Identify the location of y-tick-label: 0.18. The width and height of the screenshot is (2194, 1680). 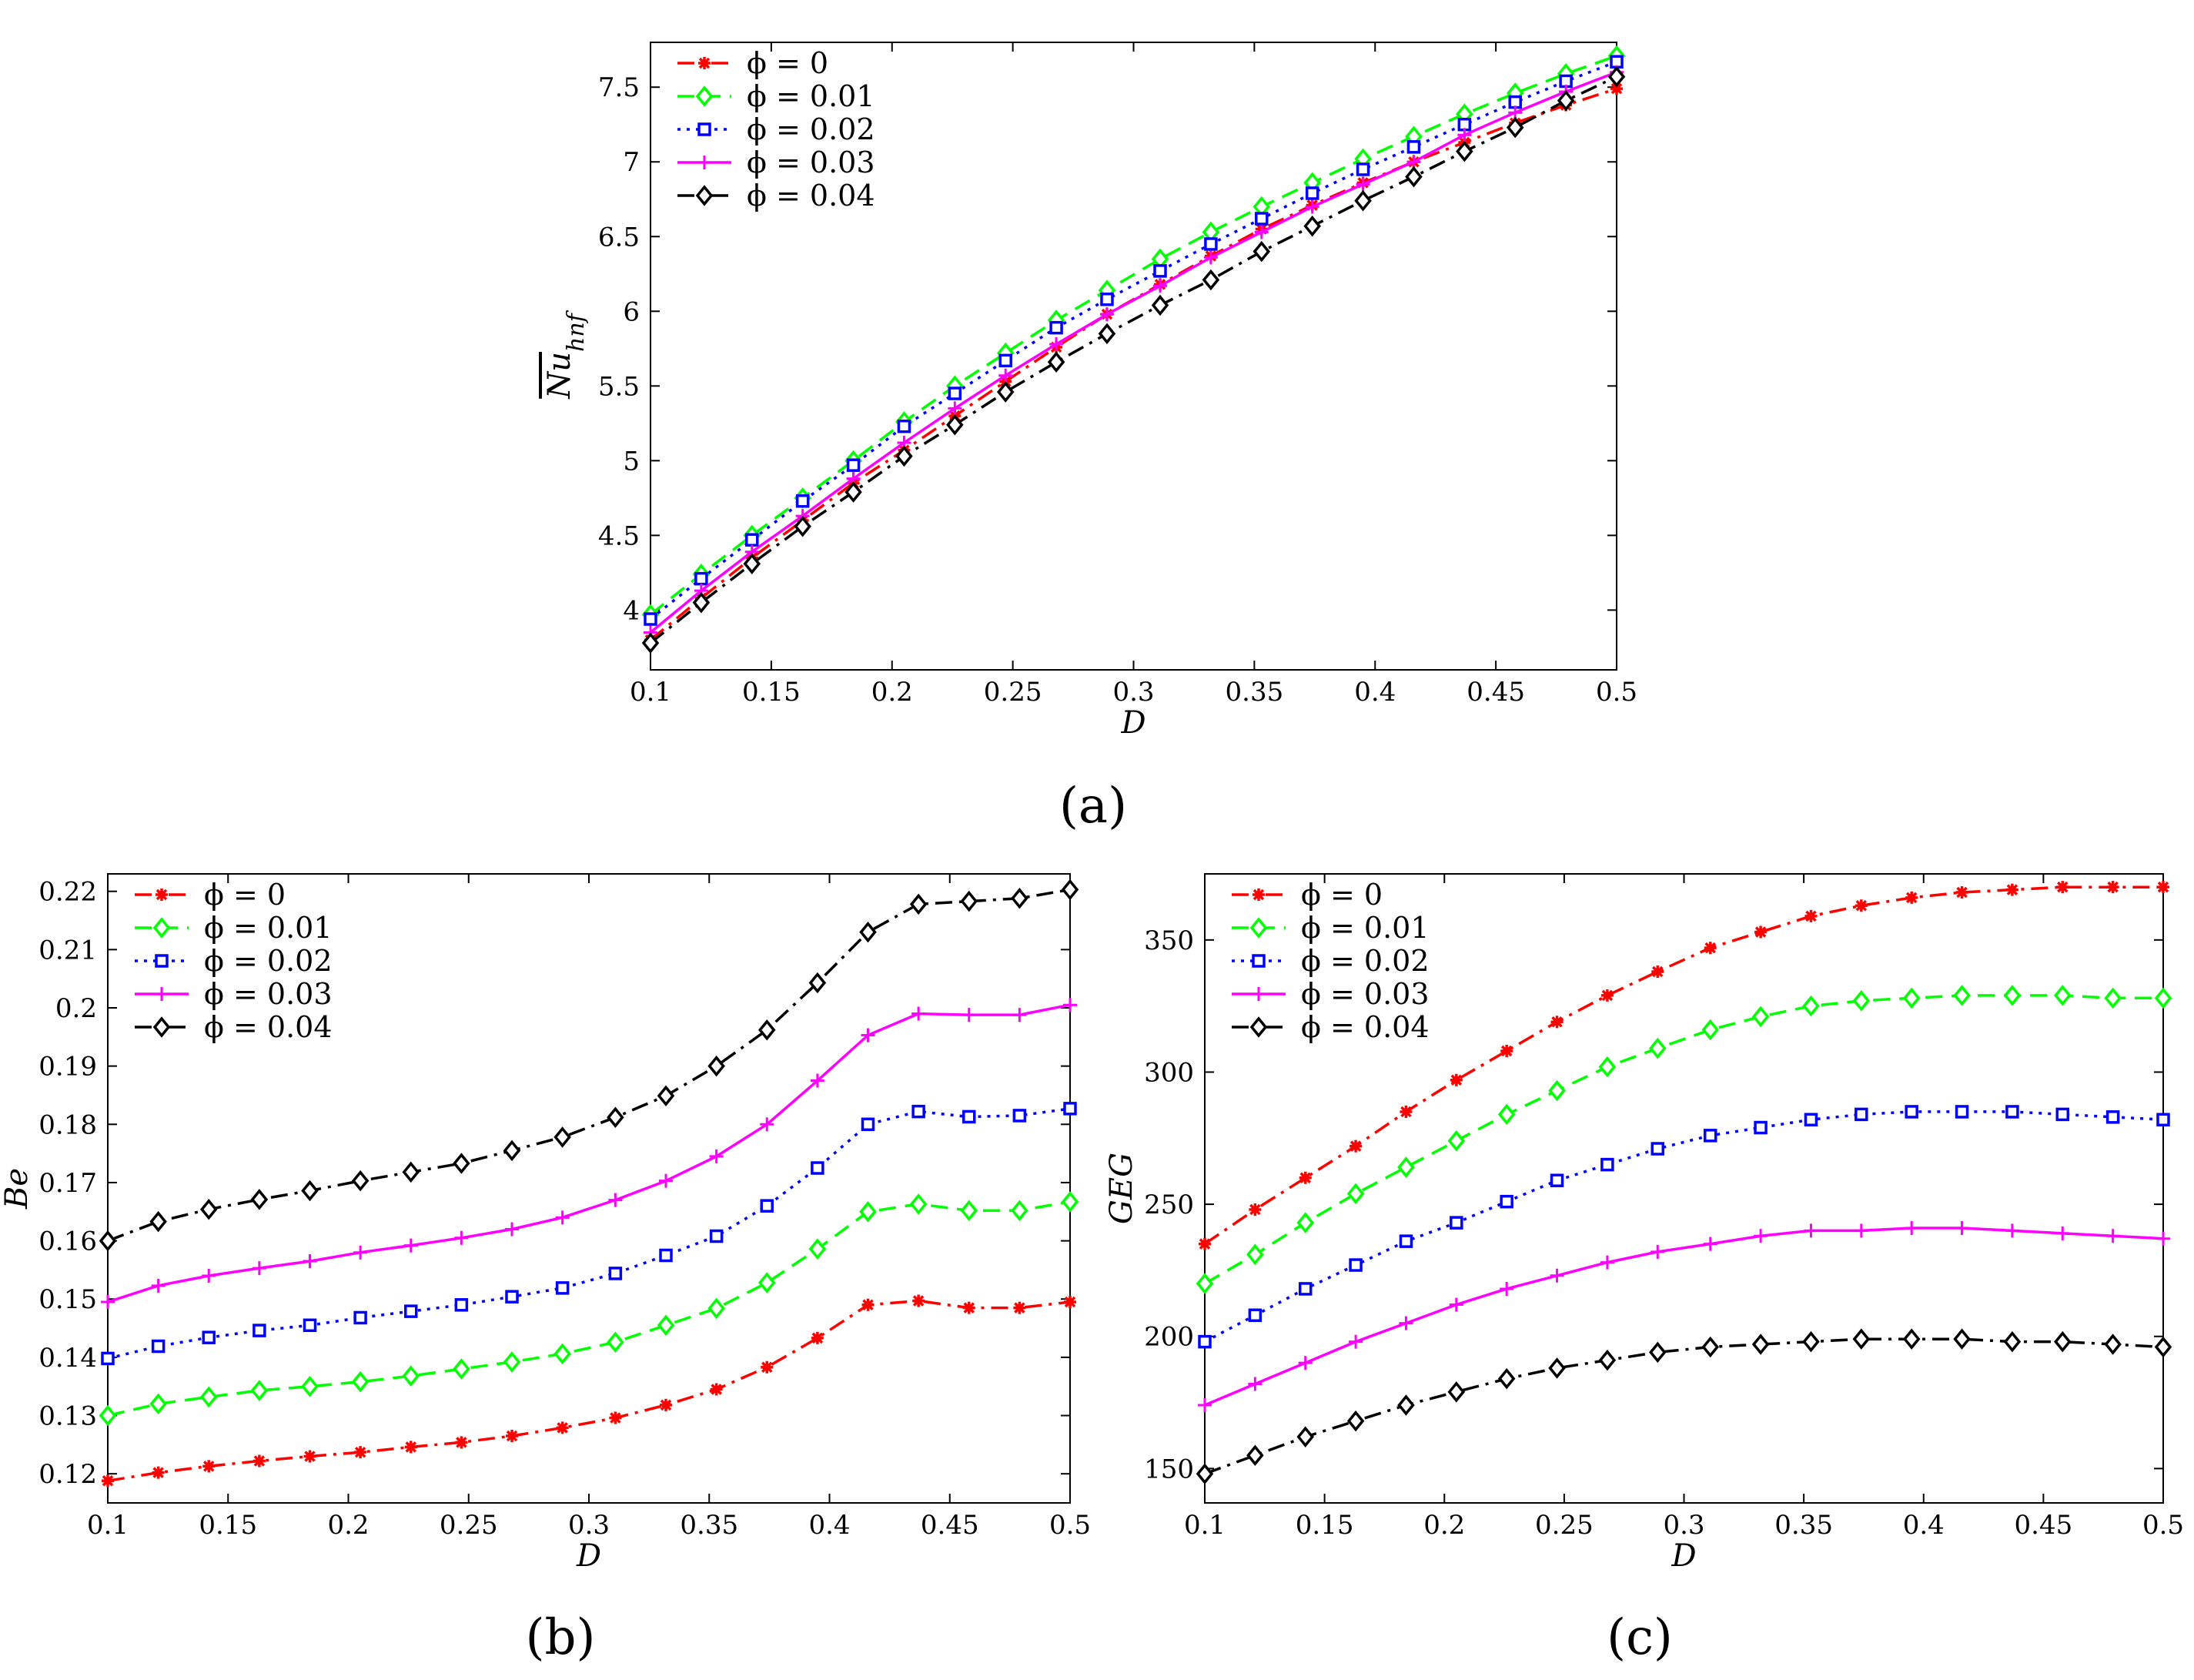
(67, 1124).